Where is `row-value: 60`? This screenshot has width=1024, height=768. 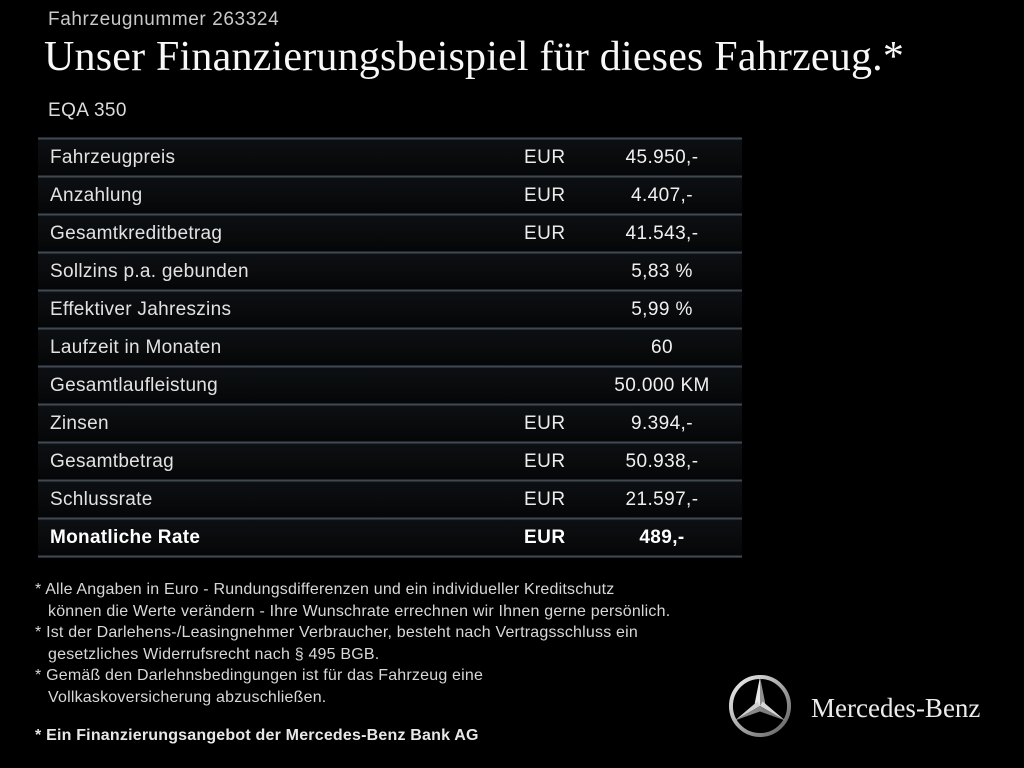
row-value: 60 is located at coordinates (662, 347).